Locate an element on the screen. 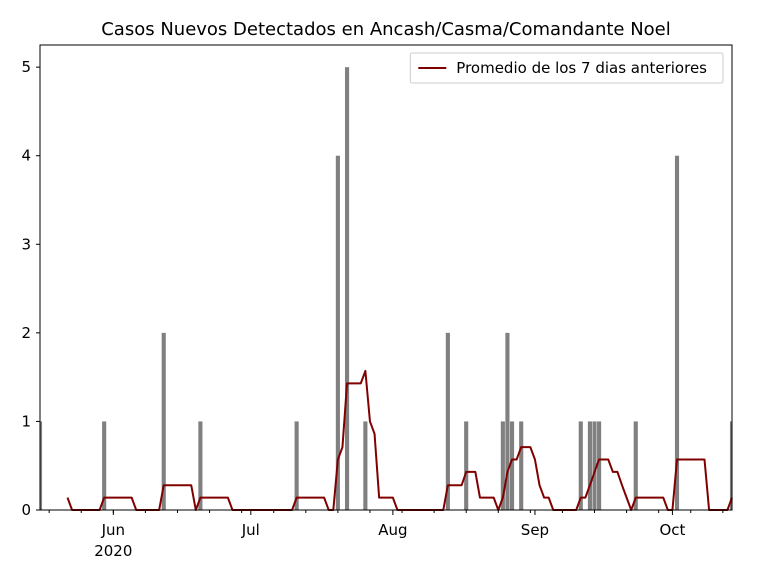 Image resolution: width=768 pixels, height=576 pixels. x-tick-label: Jul is located at coordinates (250, 530).